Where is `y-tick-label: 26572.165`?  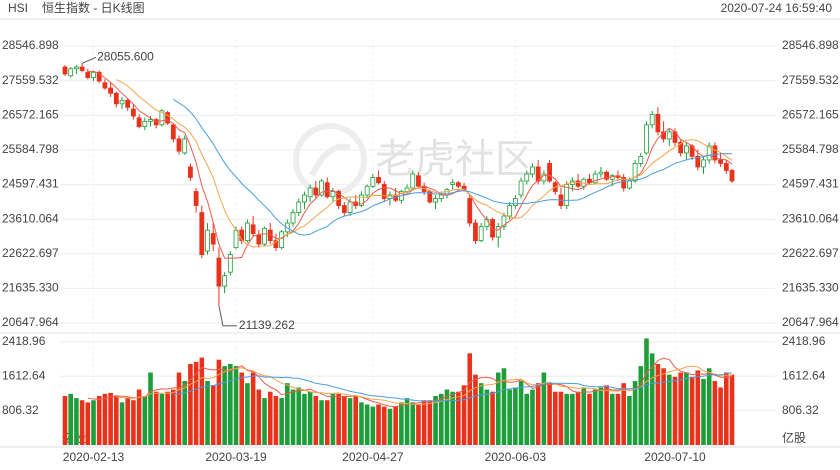
y-tick-label: 26572.165 is located at coordinates (30, 114).